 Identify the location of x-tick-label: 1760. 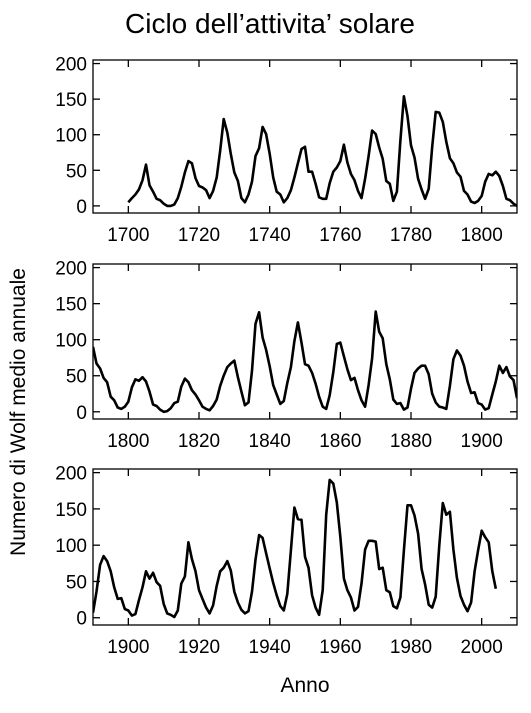
(340, 235).